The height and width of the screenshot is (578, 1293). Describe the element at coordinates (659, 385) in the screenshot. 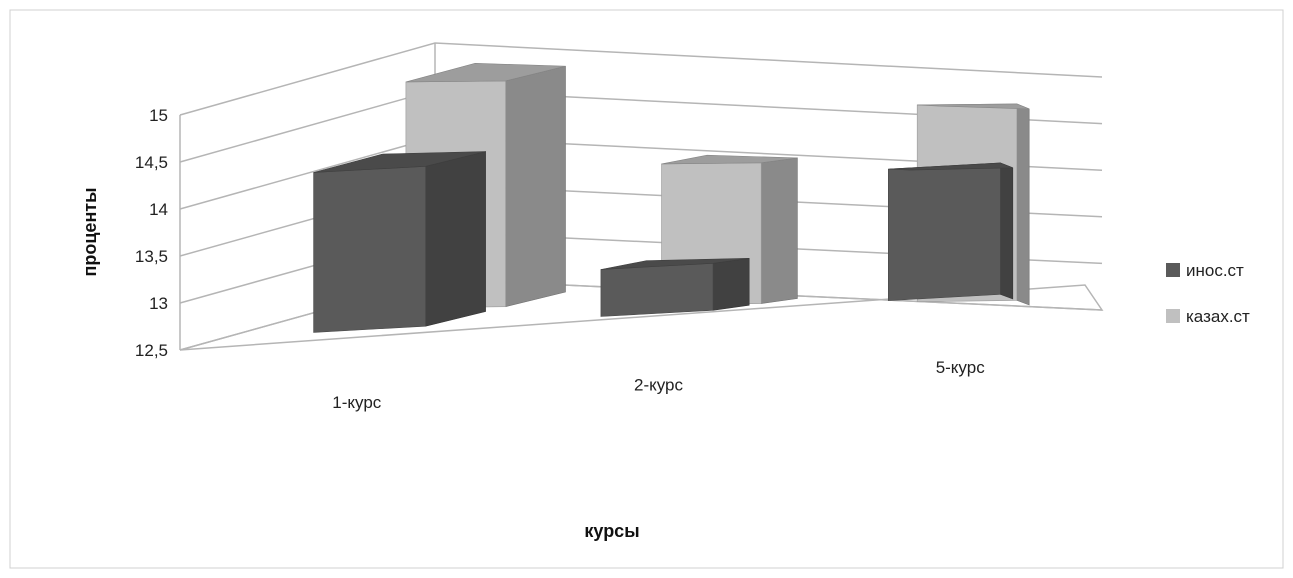

I see `x-tick-label: 2-курс` at that location.